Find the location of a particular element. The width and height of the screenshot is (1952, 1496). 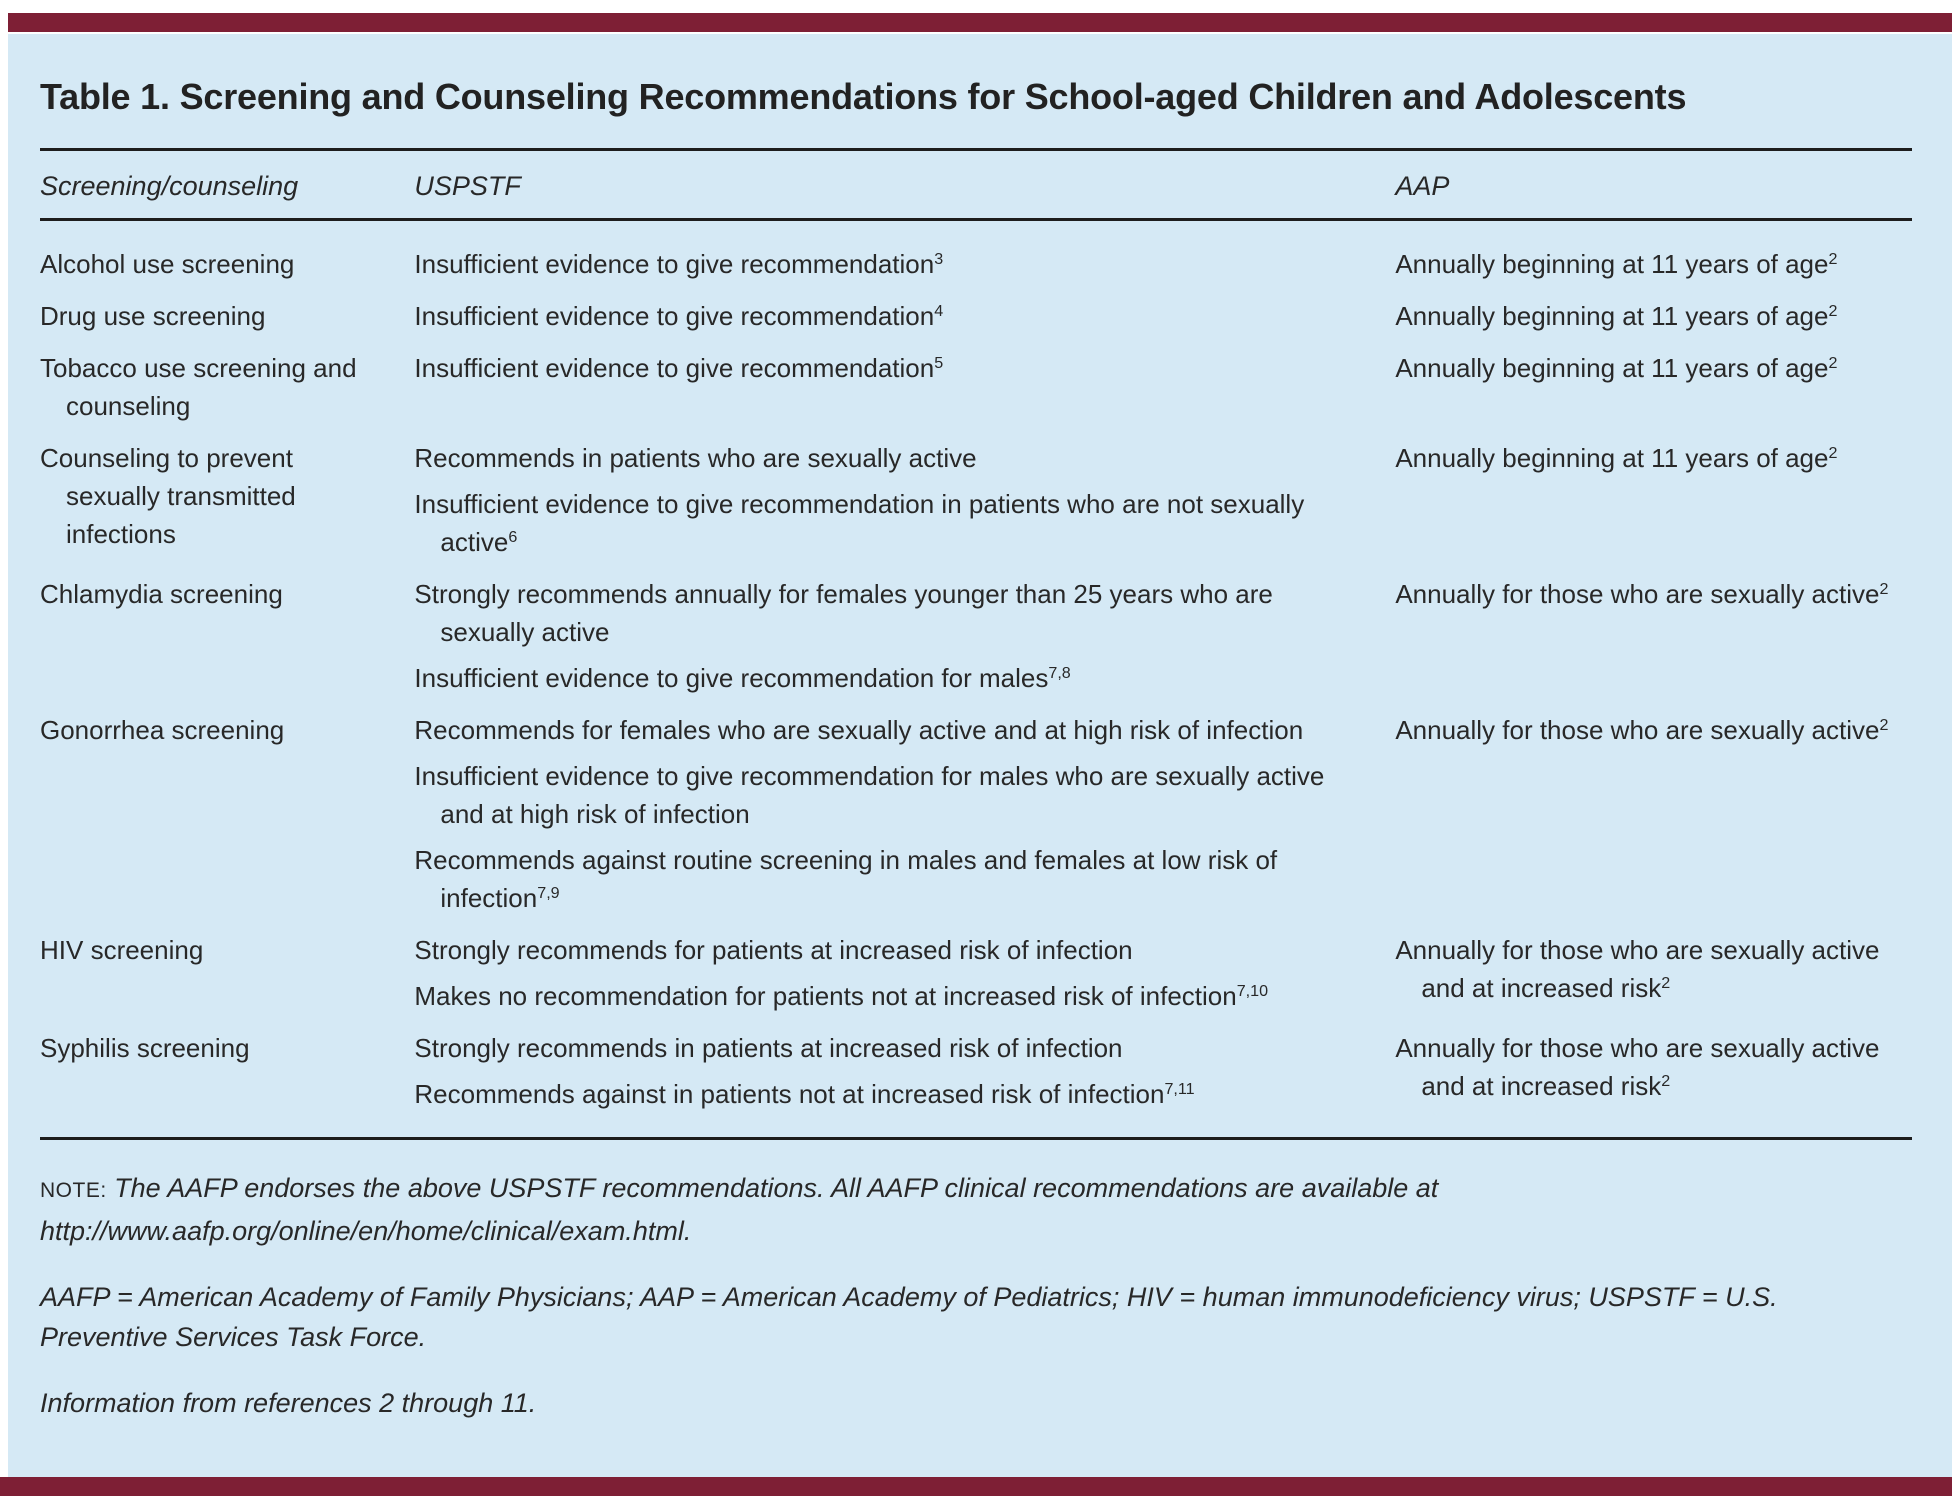

column-header-screening-counseling: Screening/counseling is located at coordinates (169, 186).